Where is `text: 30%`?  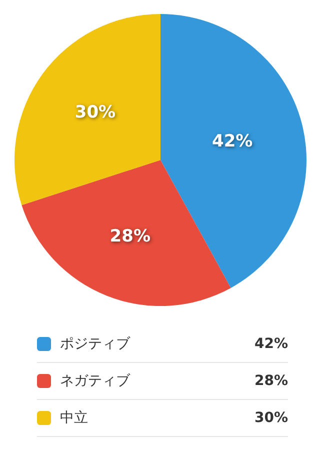 text: 30% is located at coordinates (271, 418).